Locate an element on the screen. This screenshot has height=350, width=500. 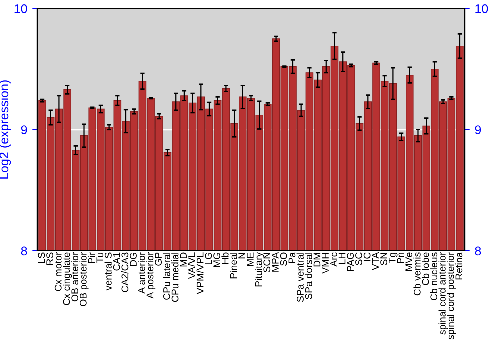
x-tick-label: GP is located at coordinates (158, 259).